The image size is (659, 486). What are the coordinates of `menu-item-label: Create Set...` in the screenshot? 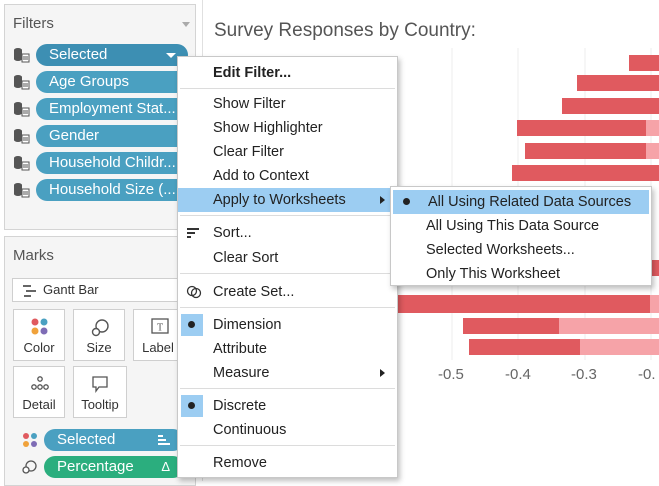 It's located at (254, 292).